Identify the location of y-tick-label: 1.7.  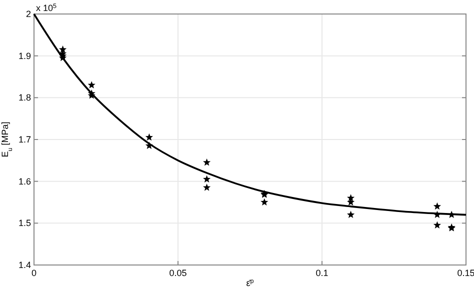
(24, 139).